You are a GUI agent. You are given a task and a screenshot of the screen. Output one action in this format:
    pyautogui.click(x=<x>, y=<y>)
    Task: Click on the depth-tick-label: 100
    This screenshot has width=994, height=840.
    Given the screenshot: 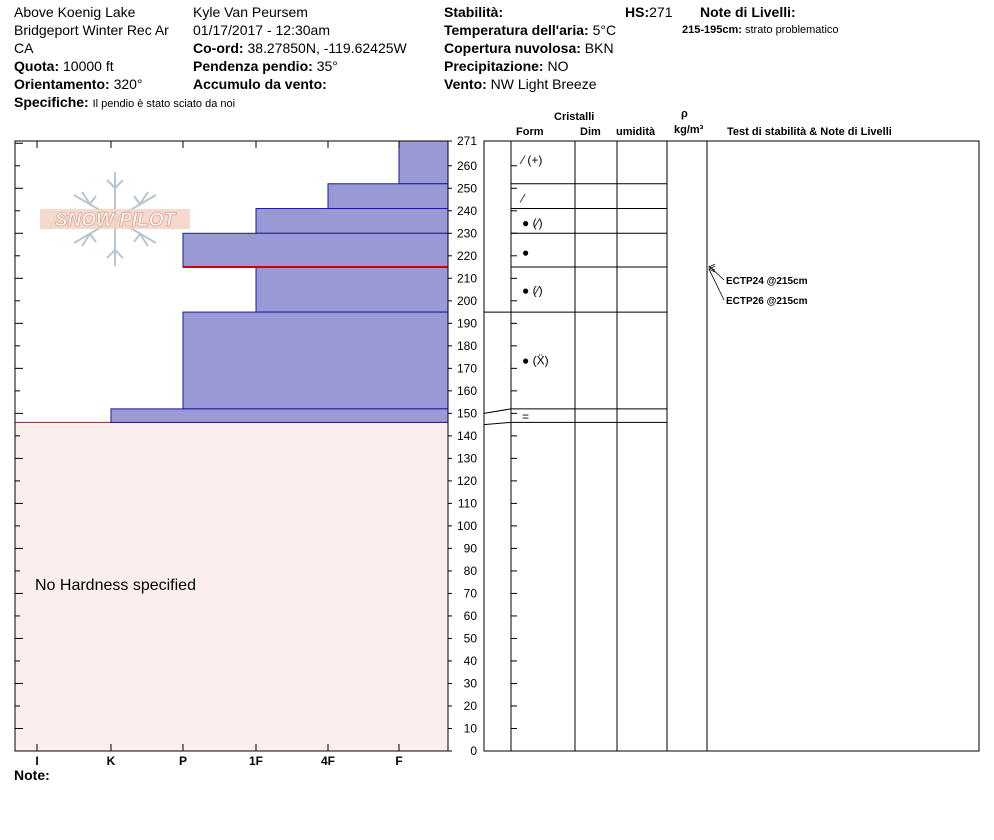 What is the action you would take?
    pyautogui.click(x=467, y=526)
    